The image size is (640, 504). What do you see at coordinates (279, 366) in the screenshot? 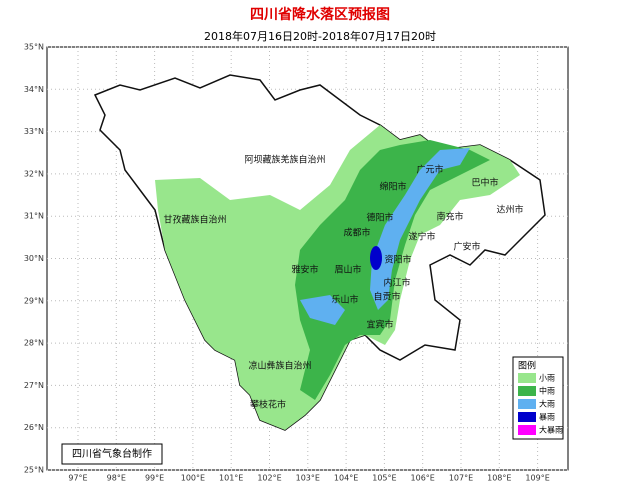
I see `city-label: 凉山彝族自治州` at bounding box center [279, 366].